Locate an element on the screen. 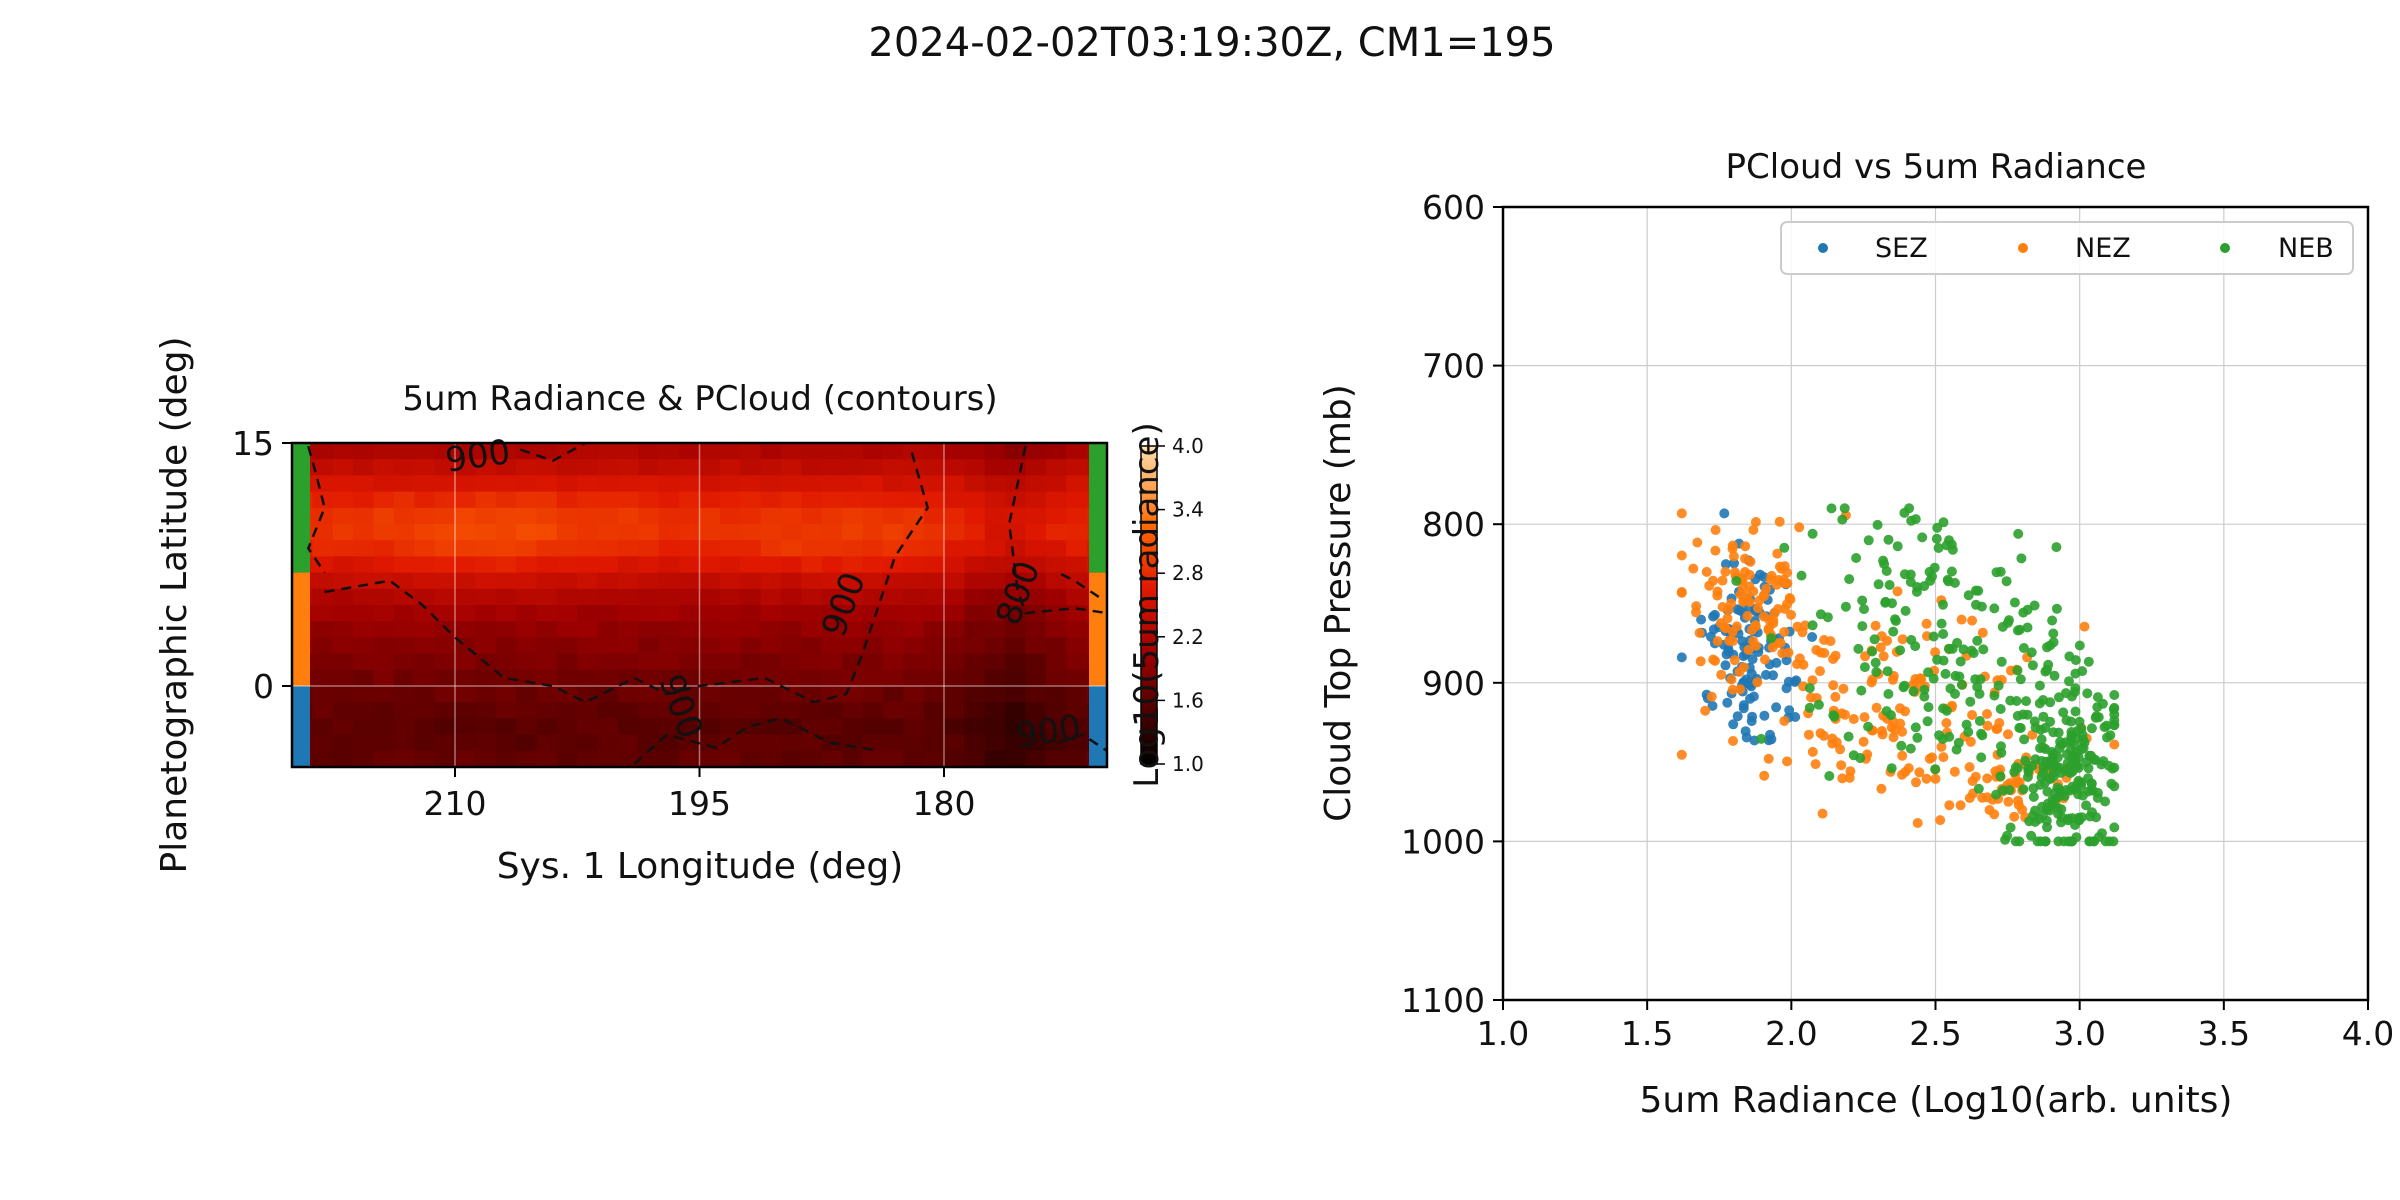  heatmap-cells is located at coordinates (700, 605).